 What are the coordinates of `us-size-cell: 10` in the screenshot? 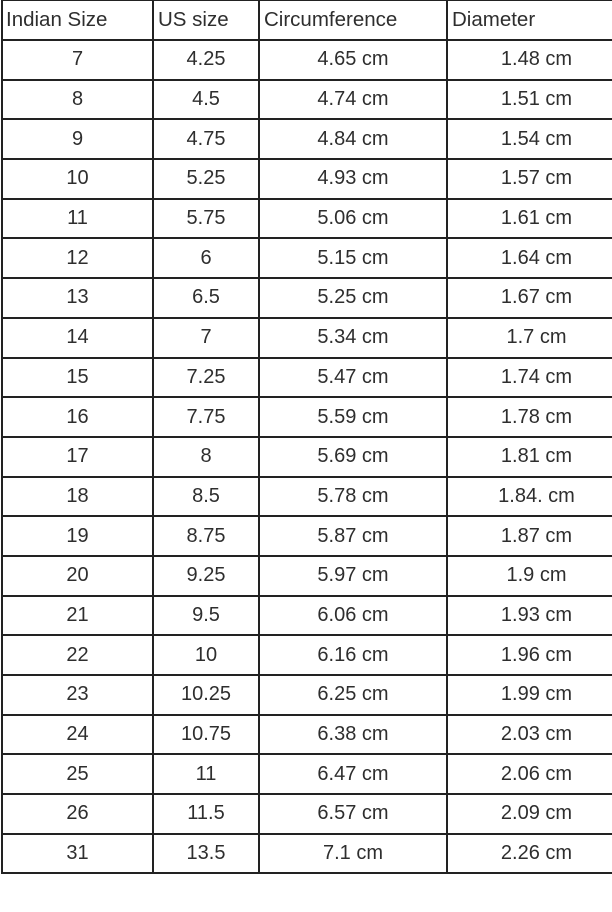 It's located at (206, 655).